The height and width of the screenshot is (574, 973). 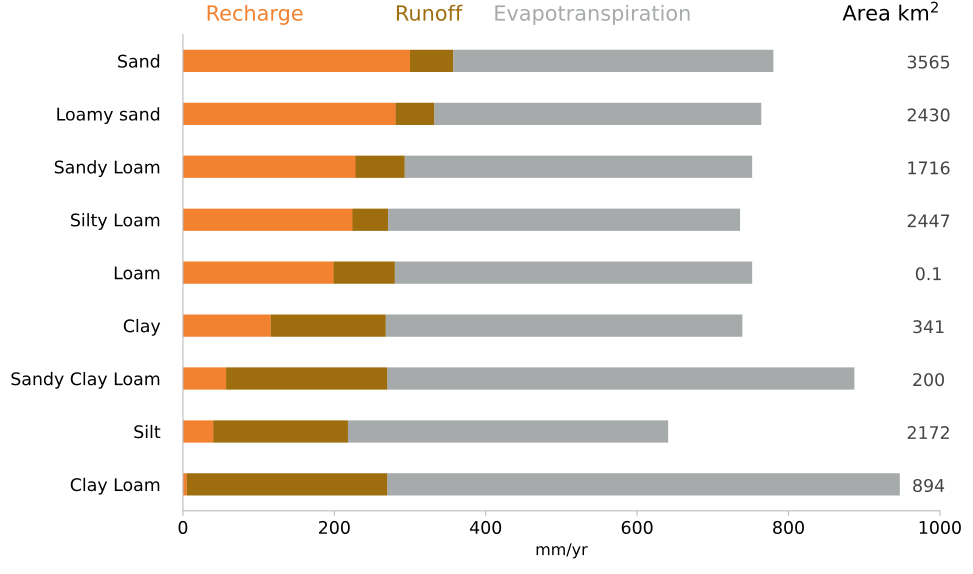 I want to click on y-tick-label: Sand, so click(x=139, y=61).